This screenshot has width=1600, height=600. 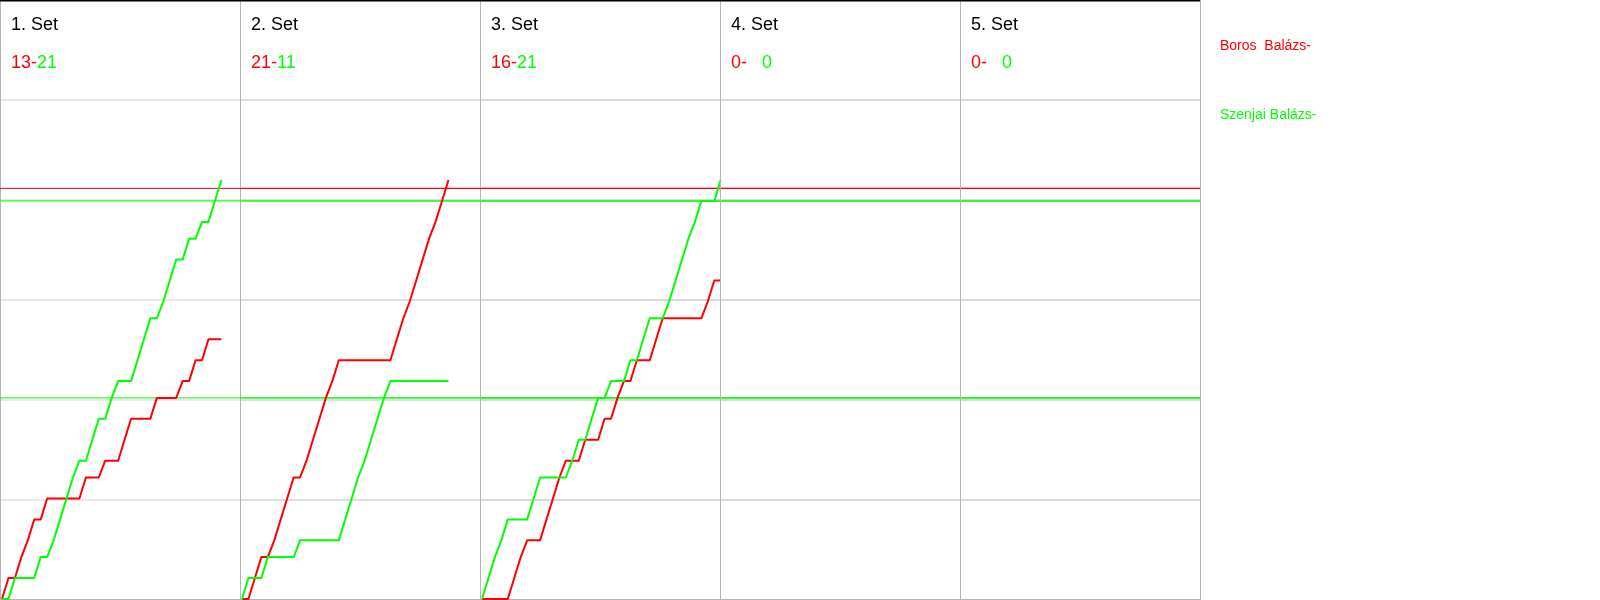 I want to click on legend-label: Szenjai Balázs-, so click(x=1268, y=114).